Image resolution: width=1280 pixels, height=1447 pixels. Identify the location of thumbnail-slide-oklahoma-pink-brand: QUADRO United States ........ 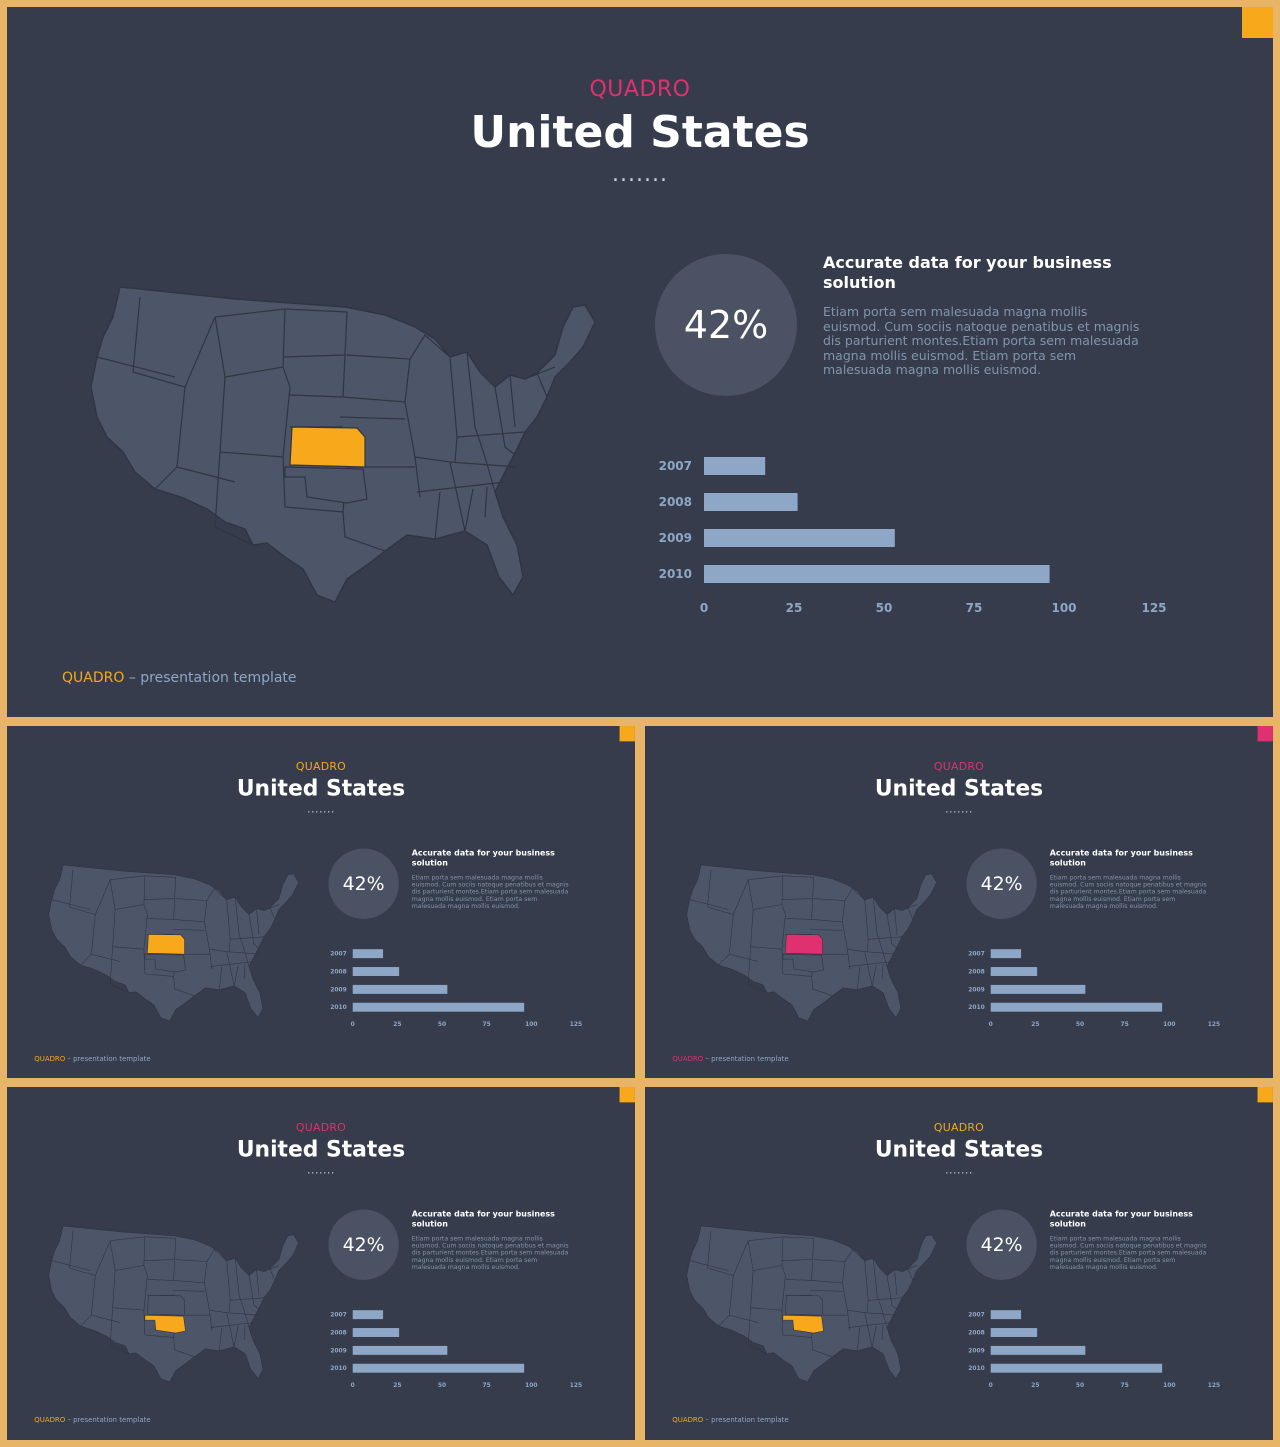
(321, 1263).